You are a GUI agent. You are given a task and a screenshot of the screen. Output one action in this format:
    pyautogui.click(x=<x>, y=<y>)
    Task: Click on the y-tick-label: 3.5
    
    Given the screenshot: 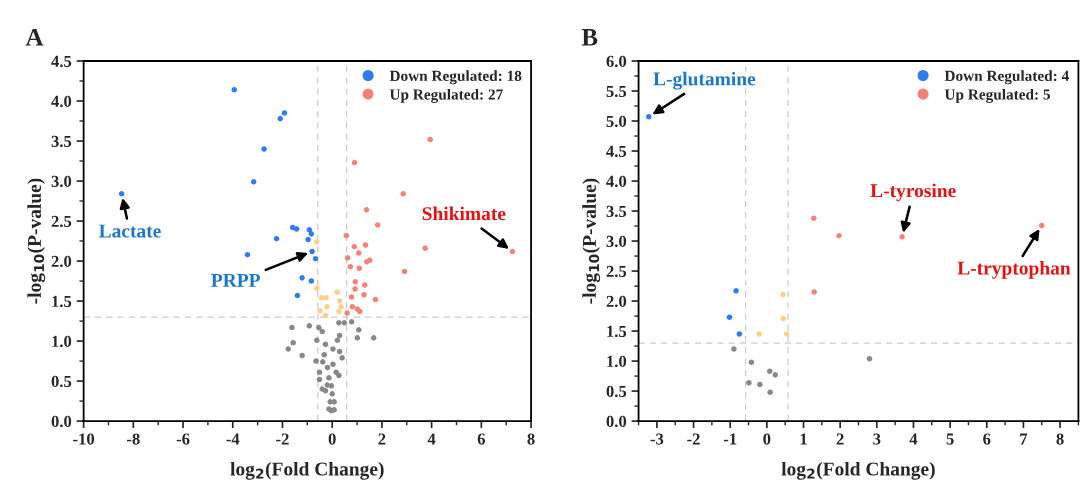 What is the action you would take?
    pyautogui.click(x=616, y=211)
    